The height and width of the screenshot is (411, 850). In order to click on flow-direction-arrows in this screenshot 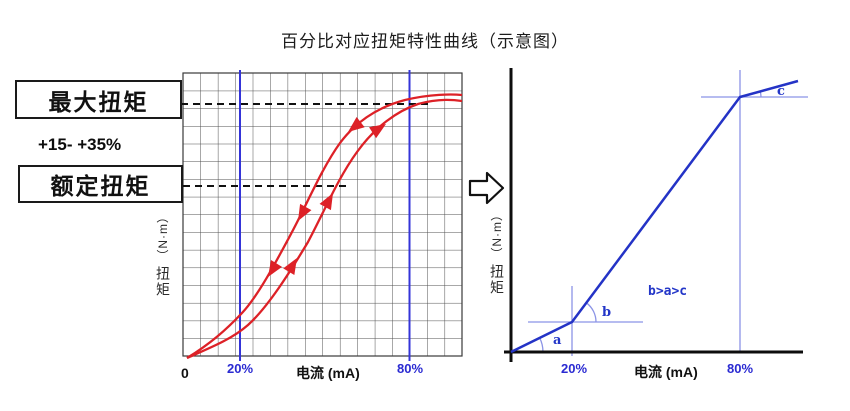, I will do `click(327, 197)`.